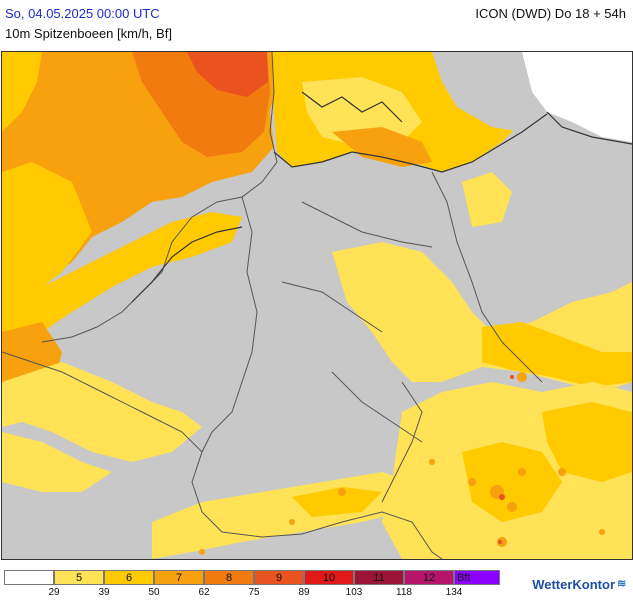 This screenshot has height=600, width=633. I want to click on legend-cell-10: 10, so click(329, 577).